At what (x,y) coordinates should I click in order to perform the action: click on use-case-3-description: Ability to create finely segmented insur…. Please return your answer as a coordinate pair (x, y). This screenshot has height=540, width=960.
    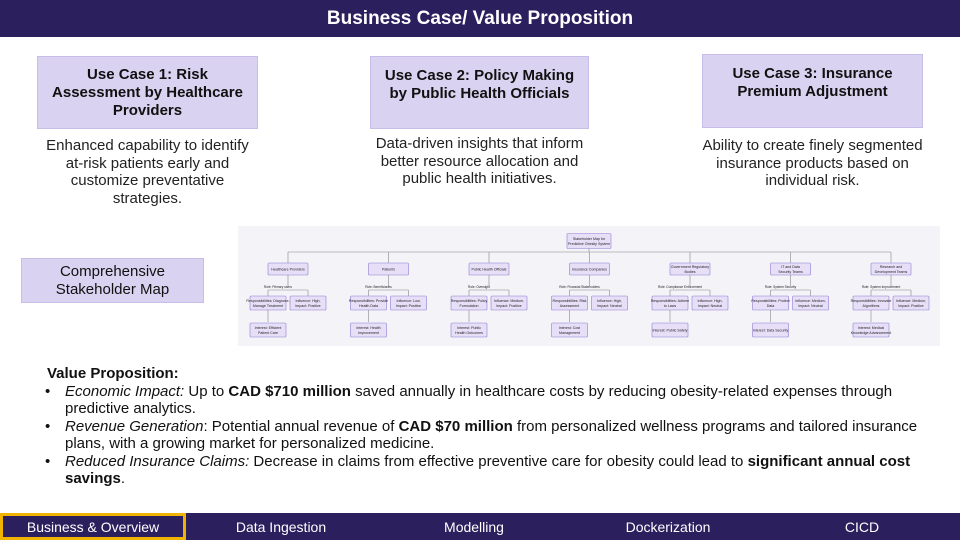
    Looking at the image, I should click on (812, 163).